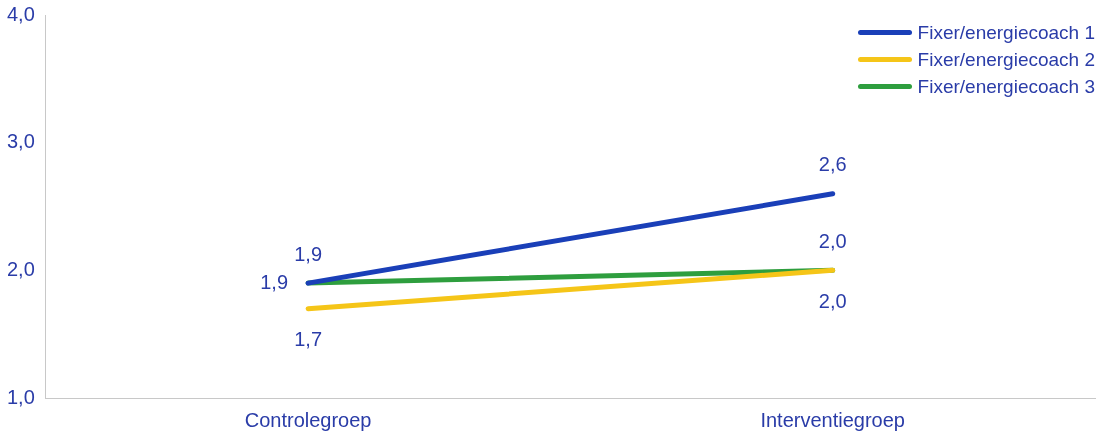 This screenshot has width=1099, height=438. I want to click on y-tick-label: 3,0, so click(20, 141).